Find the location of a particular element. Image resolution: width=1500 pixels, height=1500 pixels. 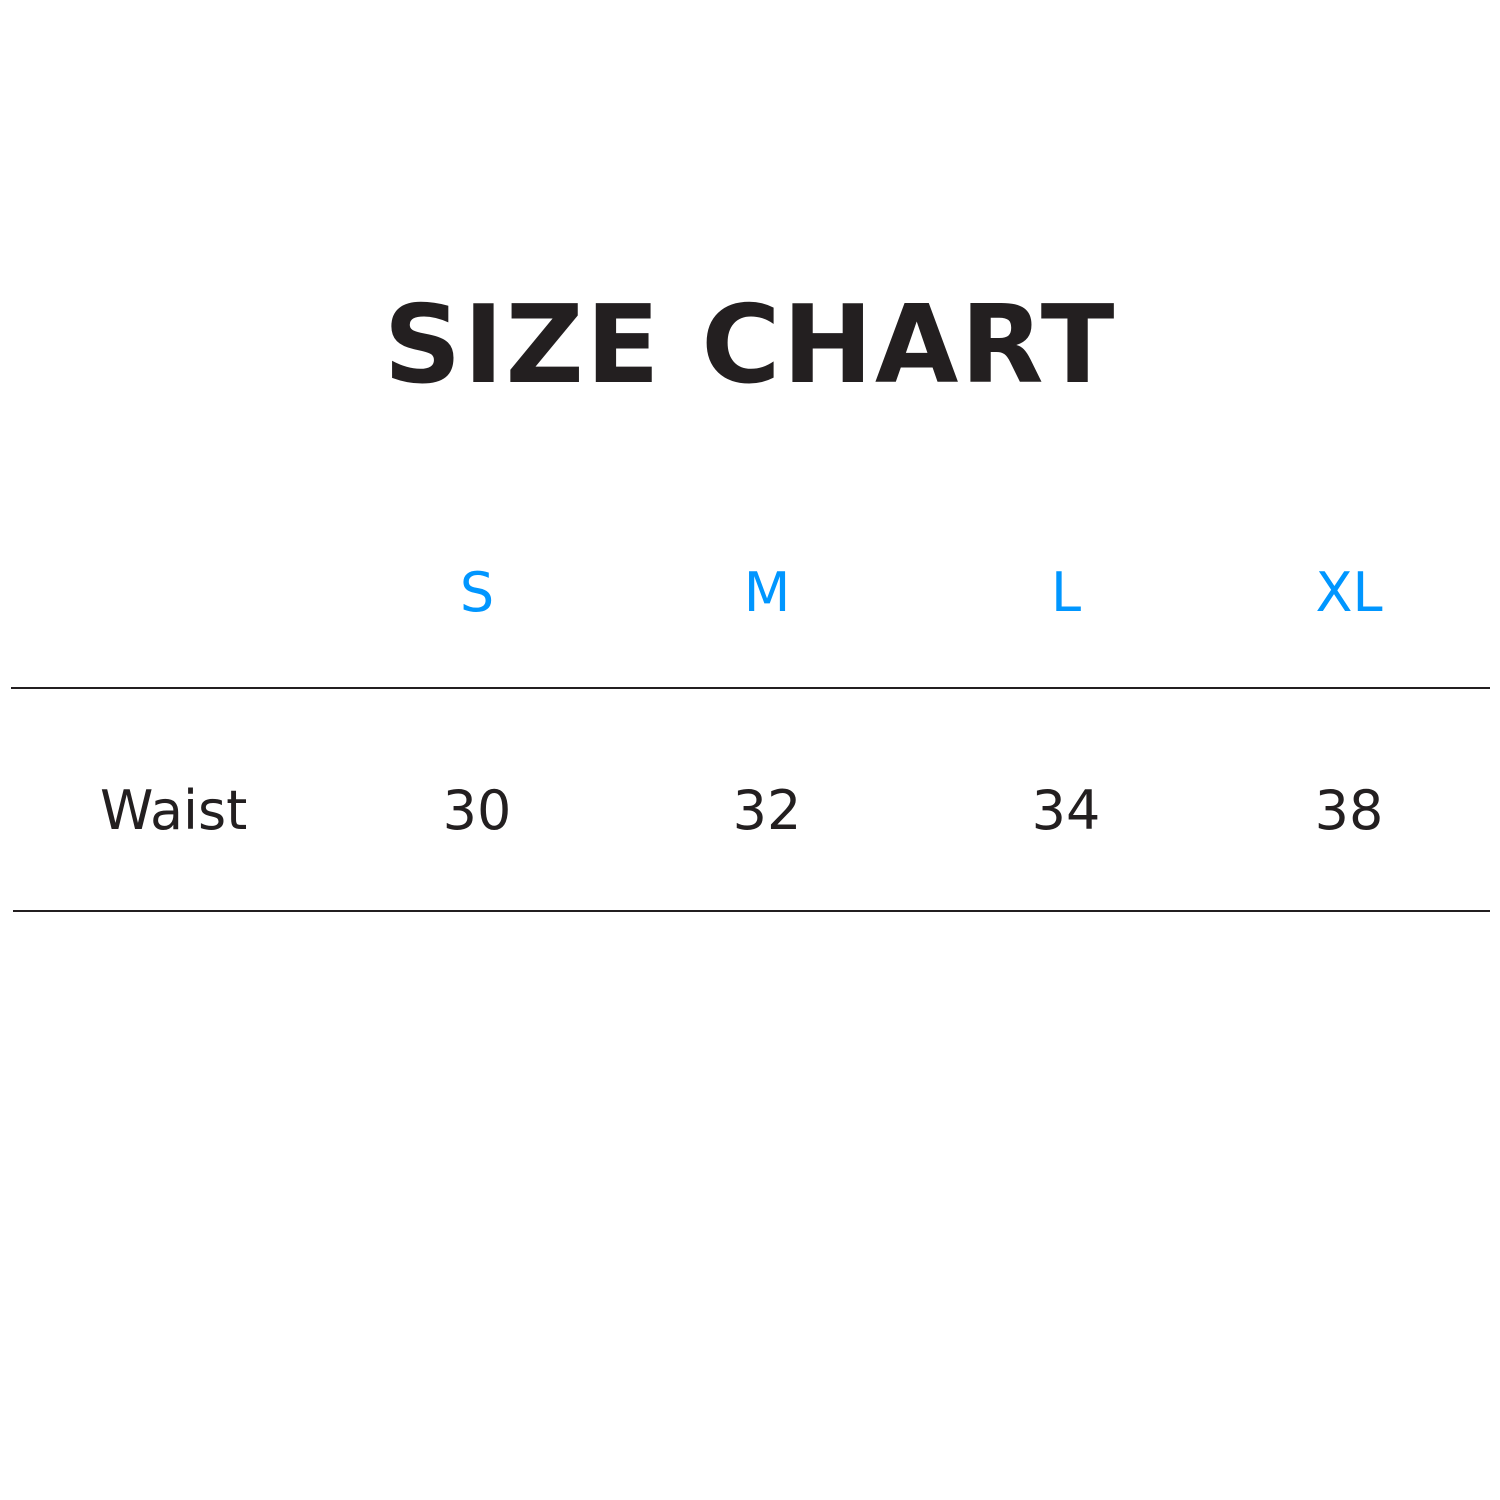

column-header-l: L is located at coordinates (1066, 592).